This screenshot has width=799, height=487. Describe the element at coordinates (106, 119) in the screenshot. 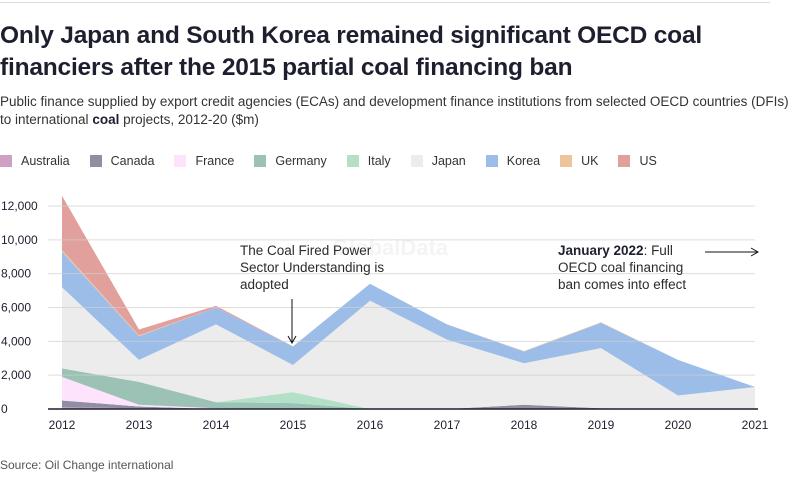

I see `subtitle-bold: coal` at that location.